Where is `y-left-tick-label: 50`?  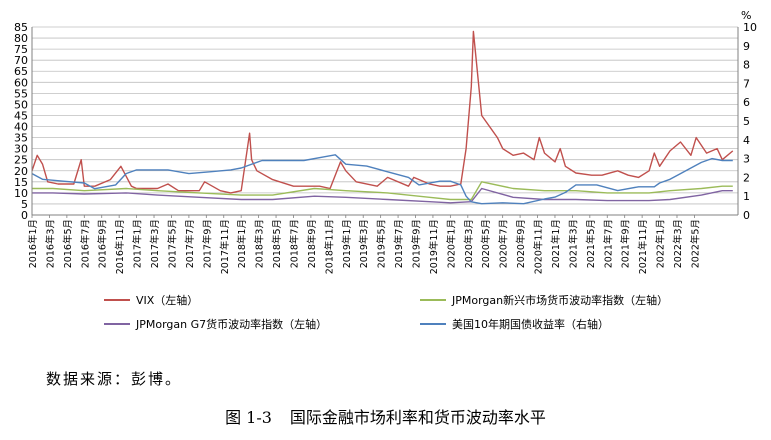 y-left-tick-label: 50 is located at coordinates (21, 104).